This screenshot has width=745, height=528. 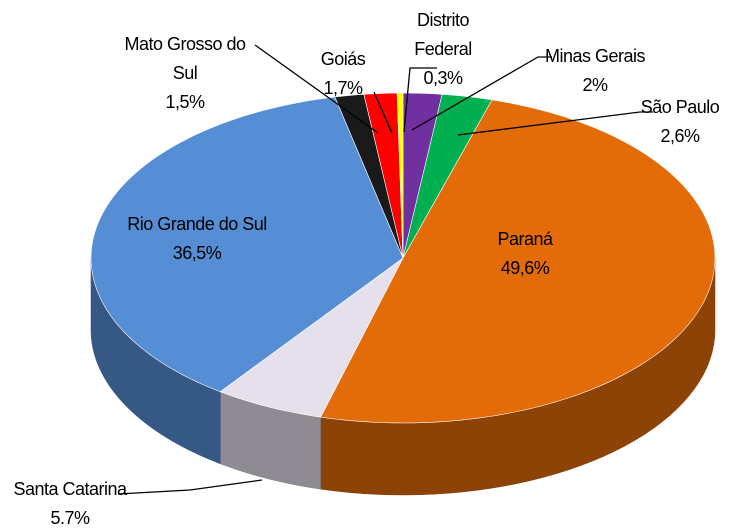 I want to click on category-label: Mato Grosso do Sul, so click(x=185, y=58).